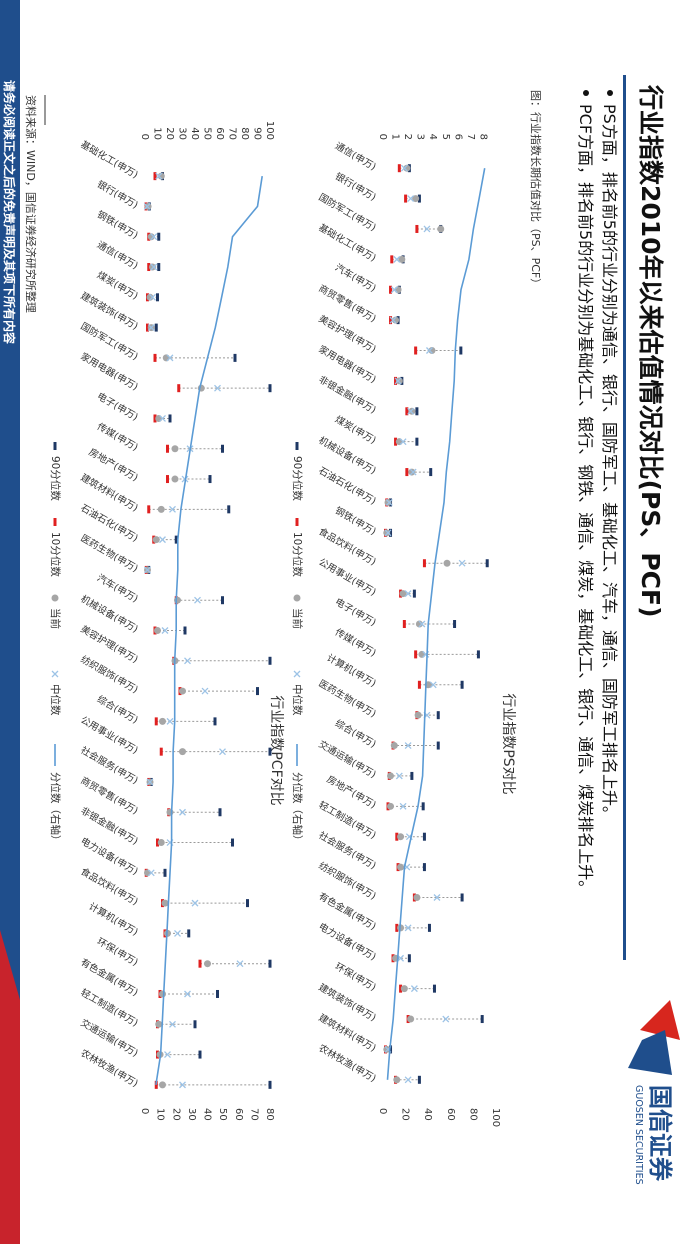 Image resolution: width=700 pixels, height=1244 pixels. What do you see at coordinates (10, 1087) in the screenshot?
I see `footer-accent` at bounding box center [10, 1087].